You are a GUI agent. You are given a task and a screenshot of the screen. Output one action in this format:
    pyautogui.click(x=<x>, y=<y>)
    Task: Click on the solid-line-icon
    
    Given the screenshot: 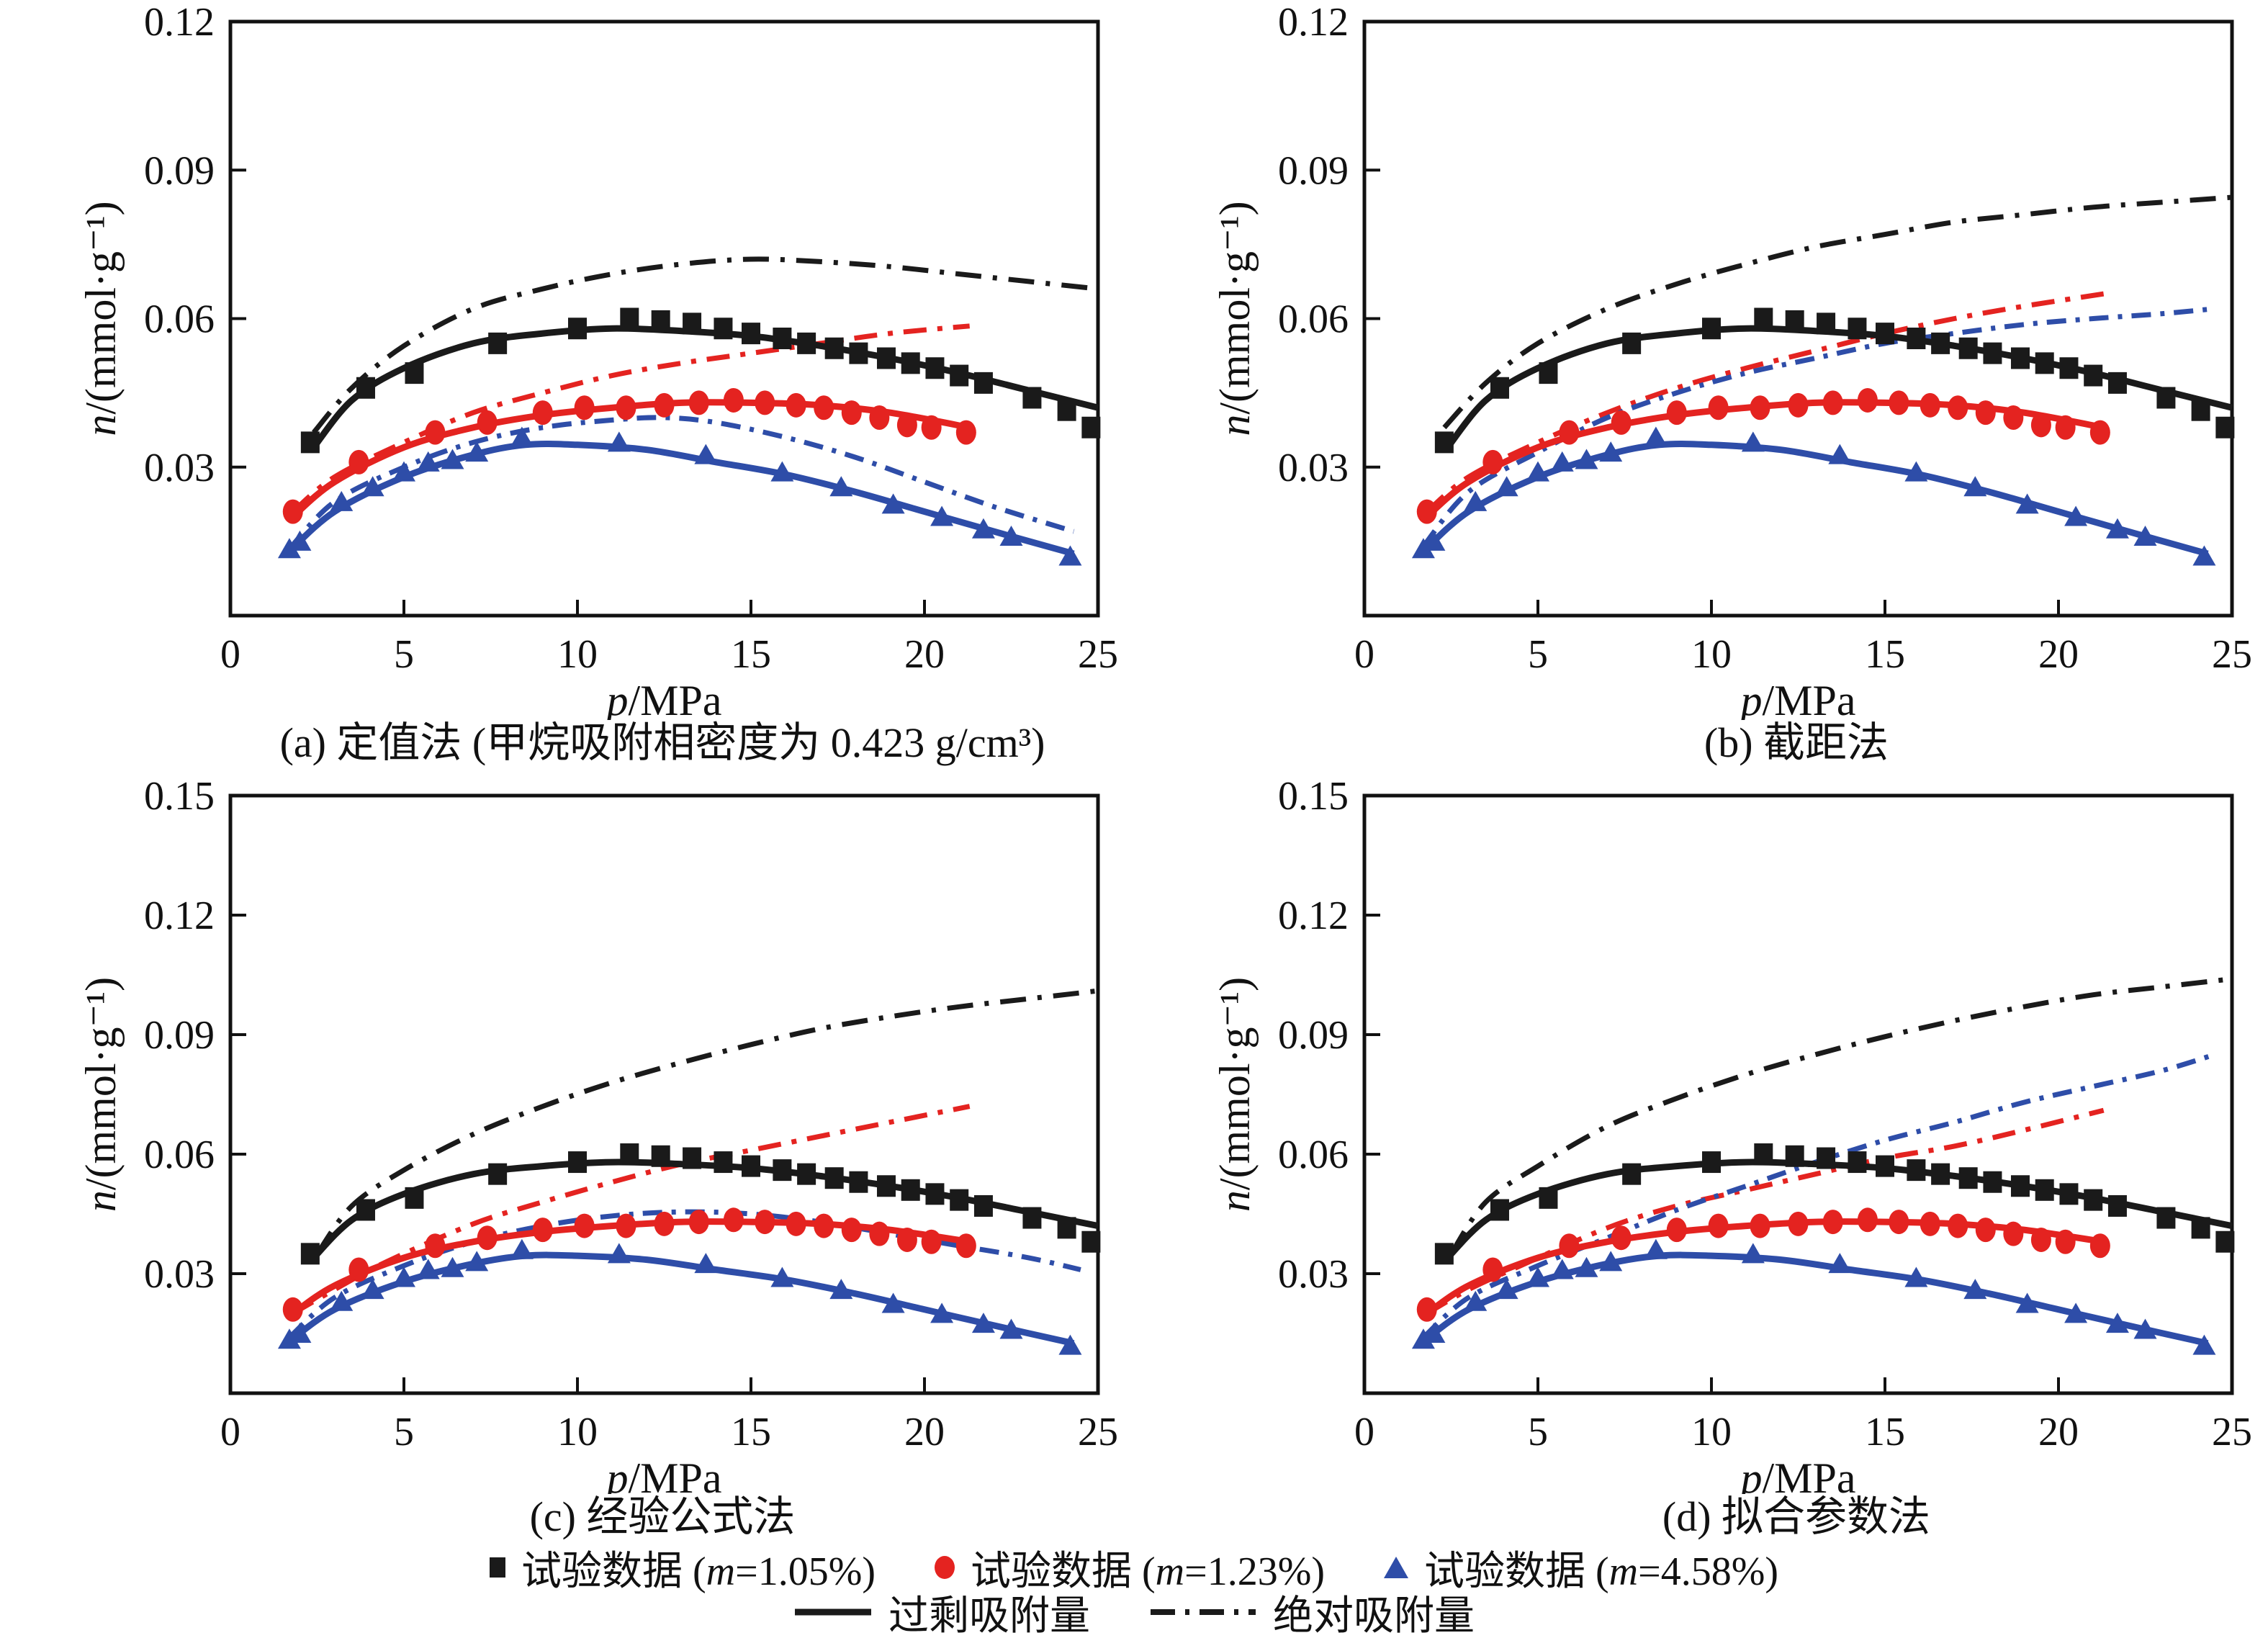 What is the action you would take?
    pyautogui.click(x=833, y=1612)
    